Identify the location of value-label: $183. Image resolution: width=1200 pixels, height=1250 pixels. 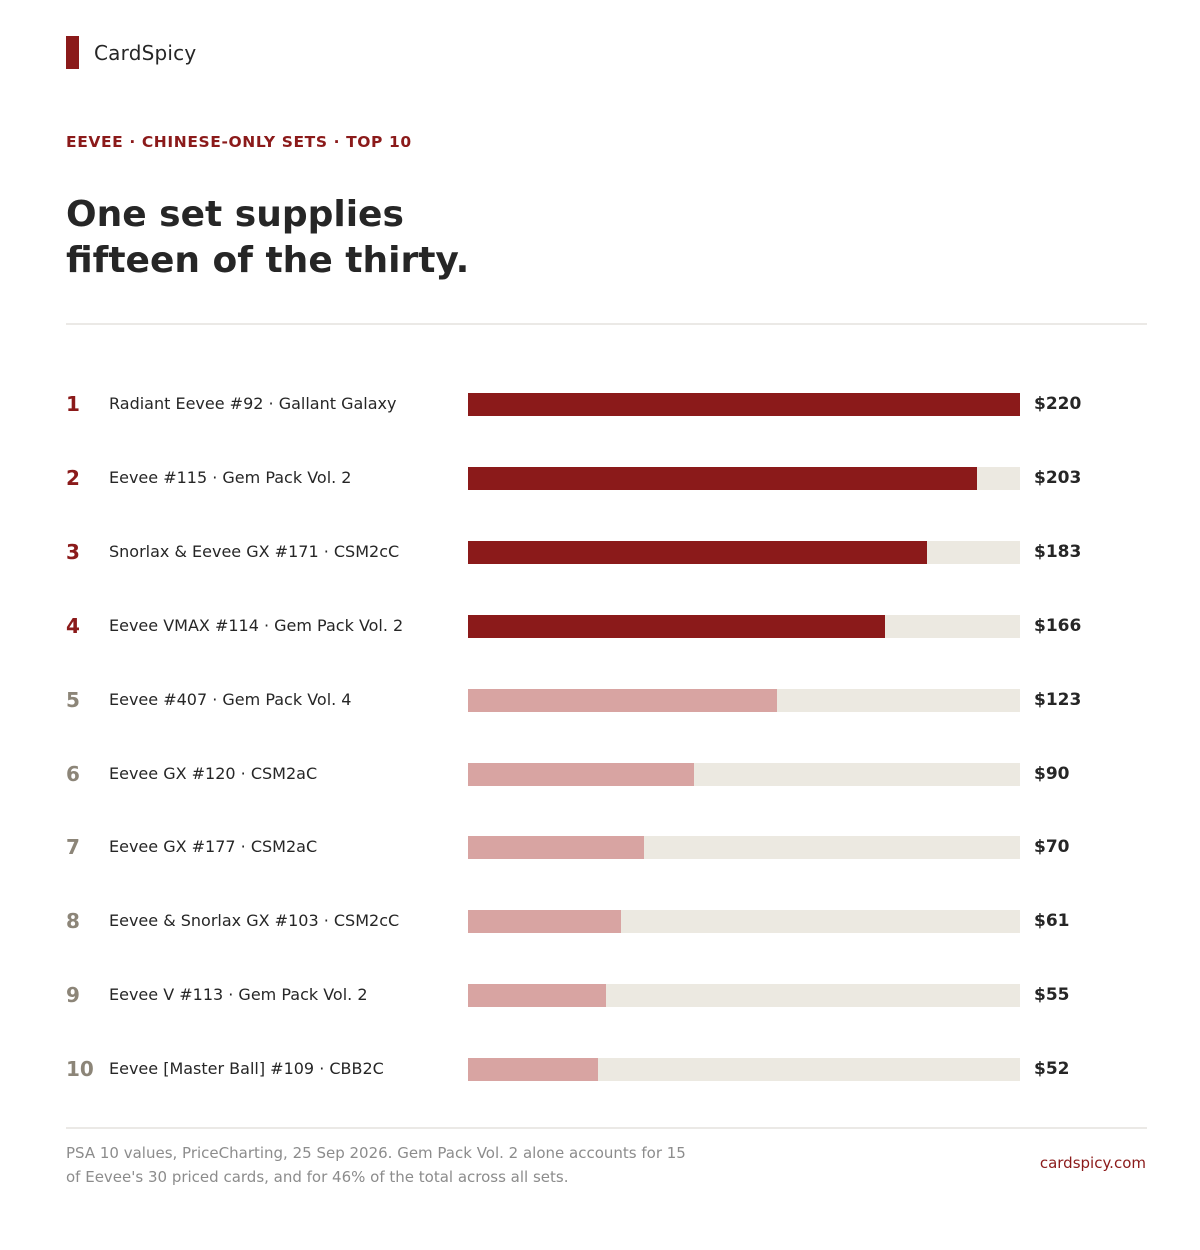
(1058, 551).